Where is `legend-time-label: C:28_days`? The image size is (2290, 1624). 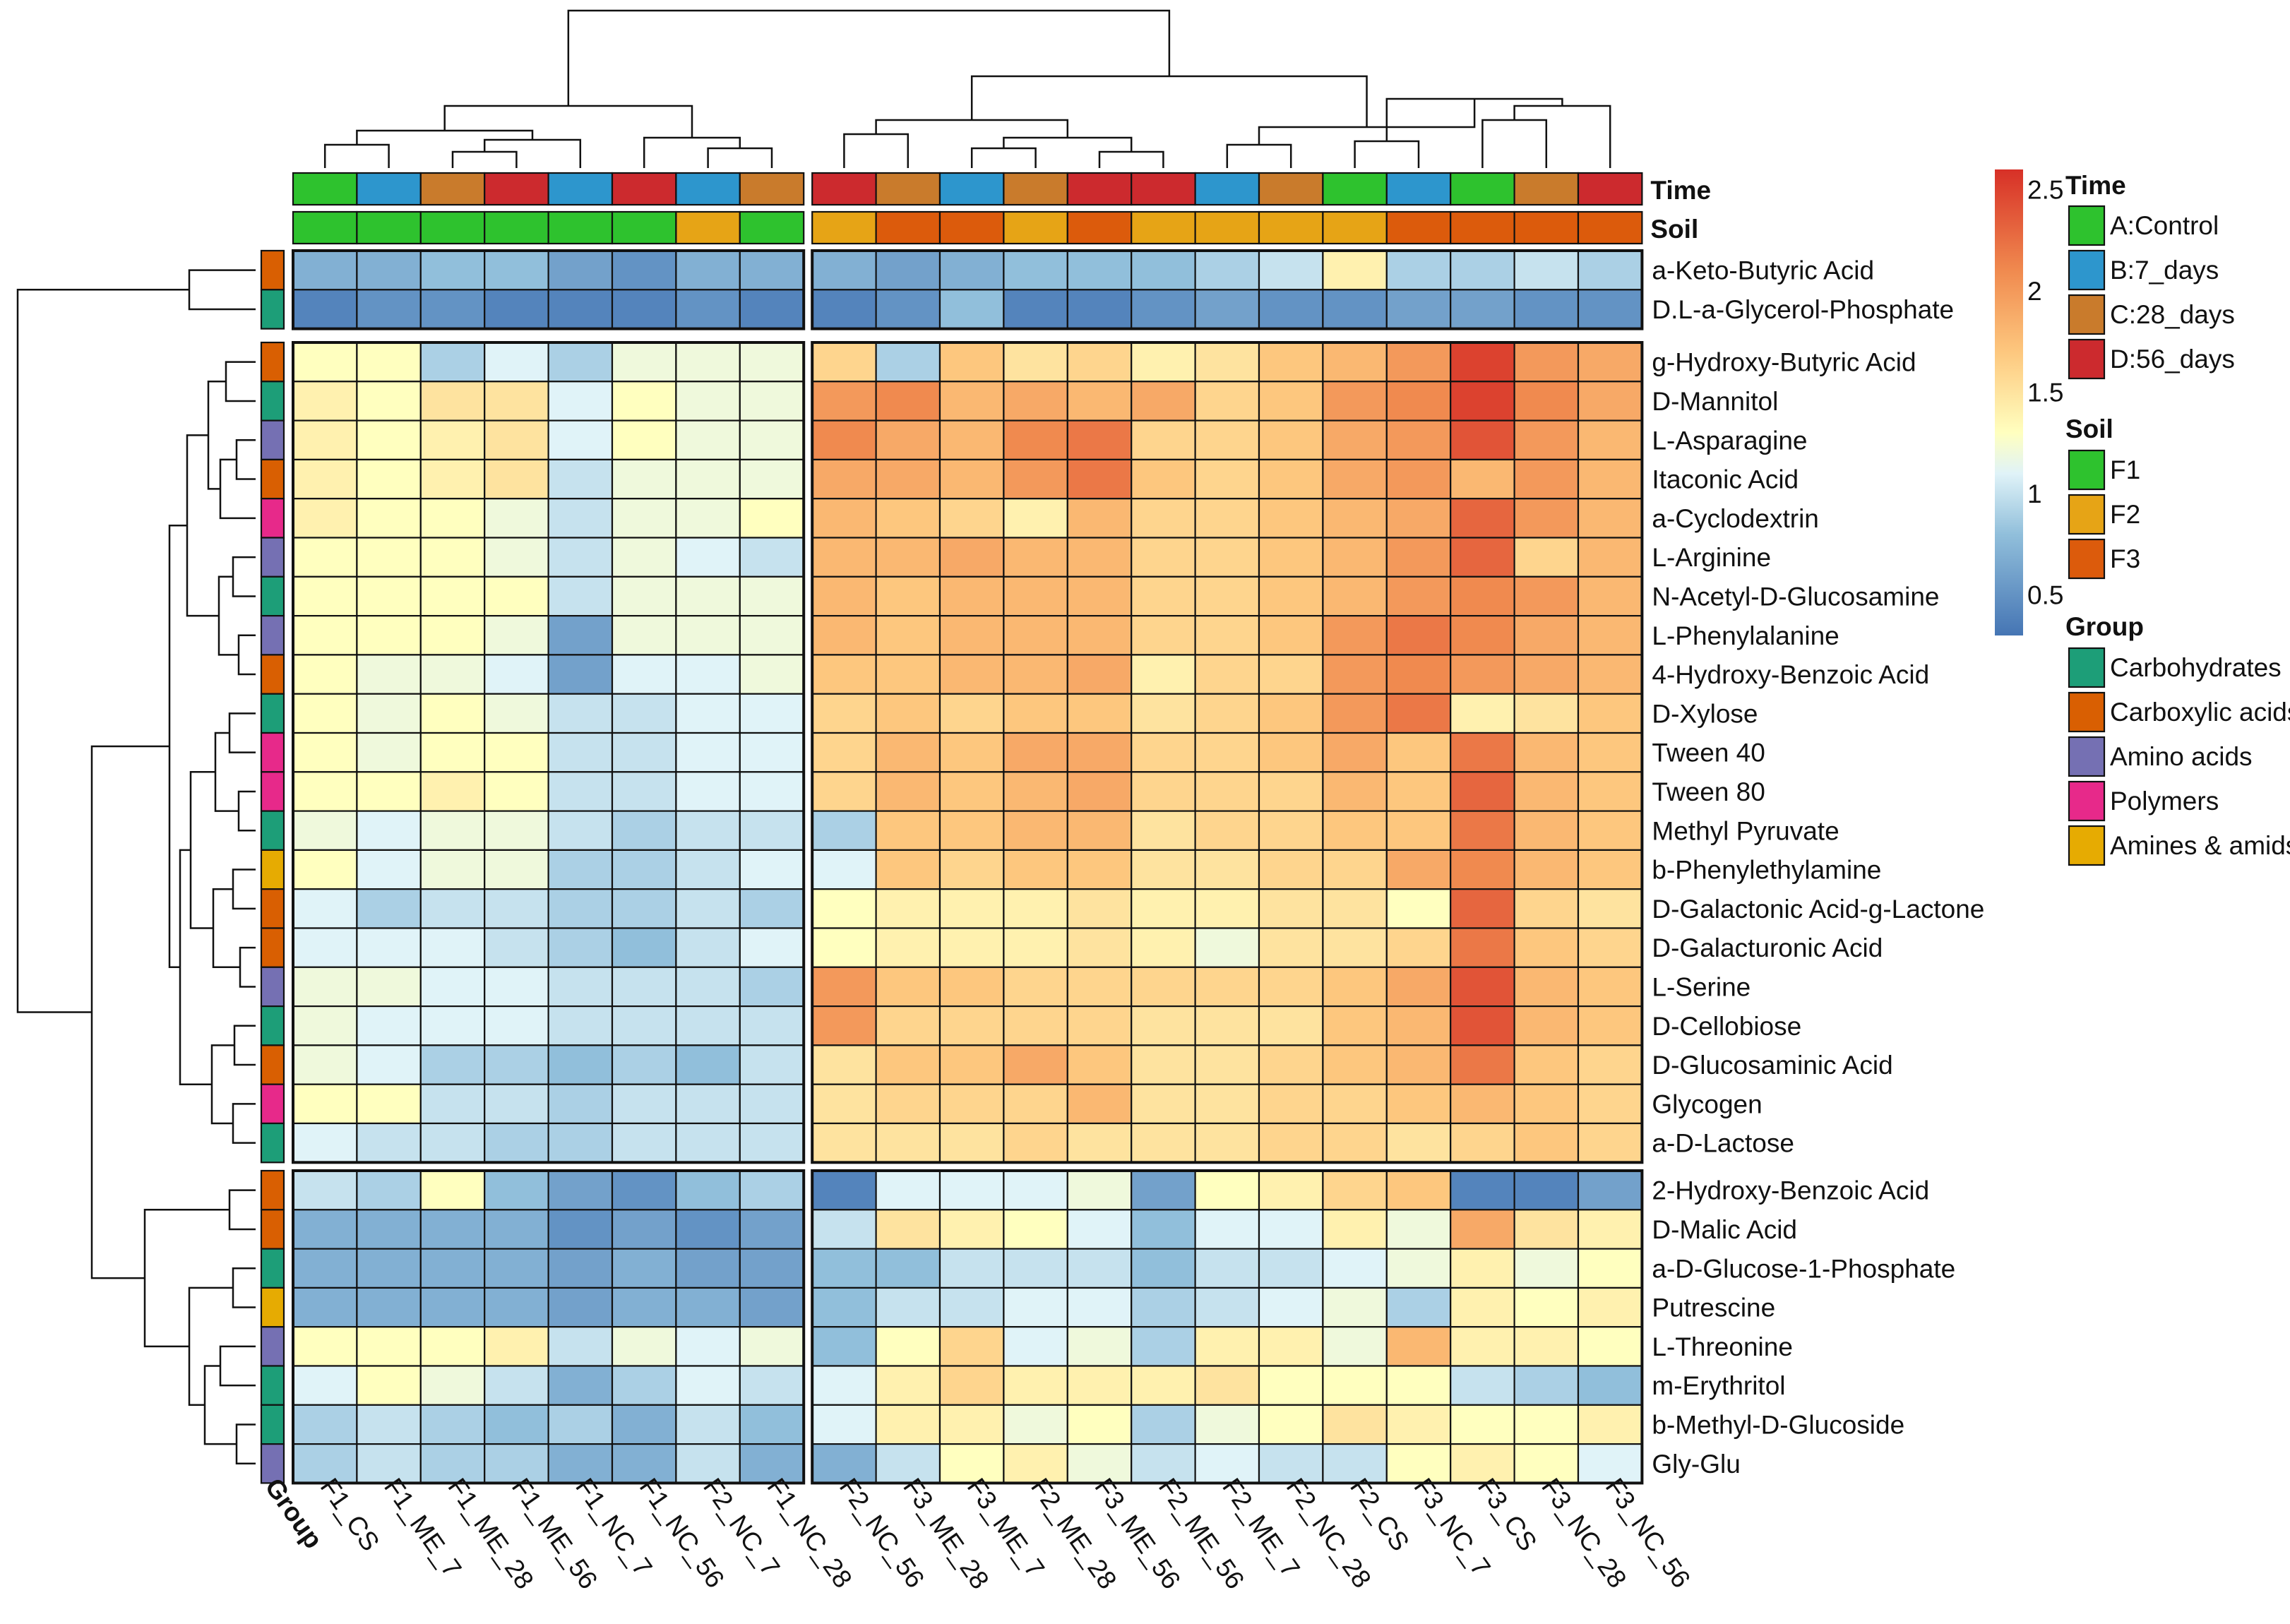
legend-time-label: C:28_days is located at coordinates (2173, 314).